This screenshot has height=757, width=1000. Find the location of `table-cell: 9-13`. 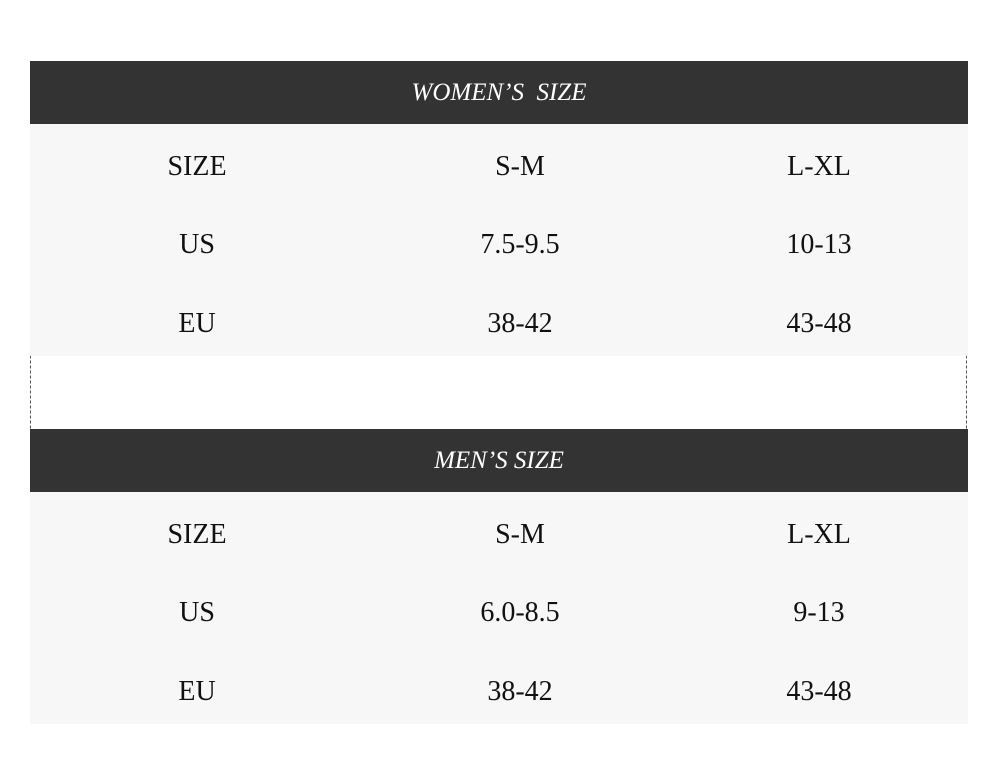

table-cell: 9-13 is located at coordinates (819, 612).